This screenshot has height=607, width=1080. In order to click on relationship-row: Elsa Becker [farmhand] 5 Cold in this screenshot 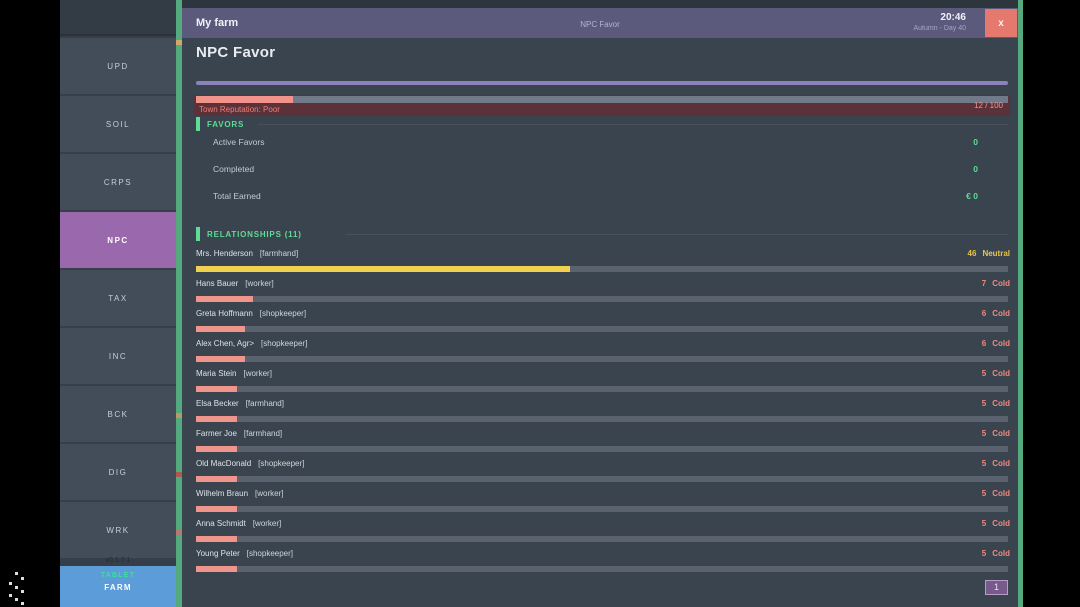, I will do `click(603, 413)`.